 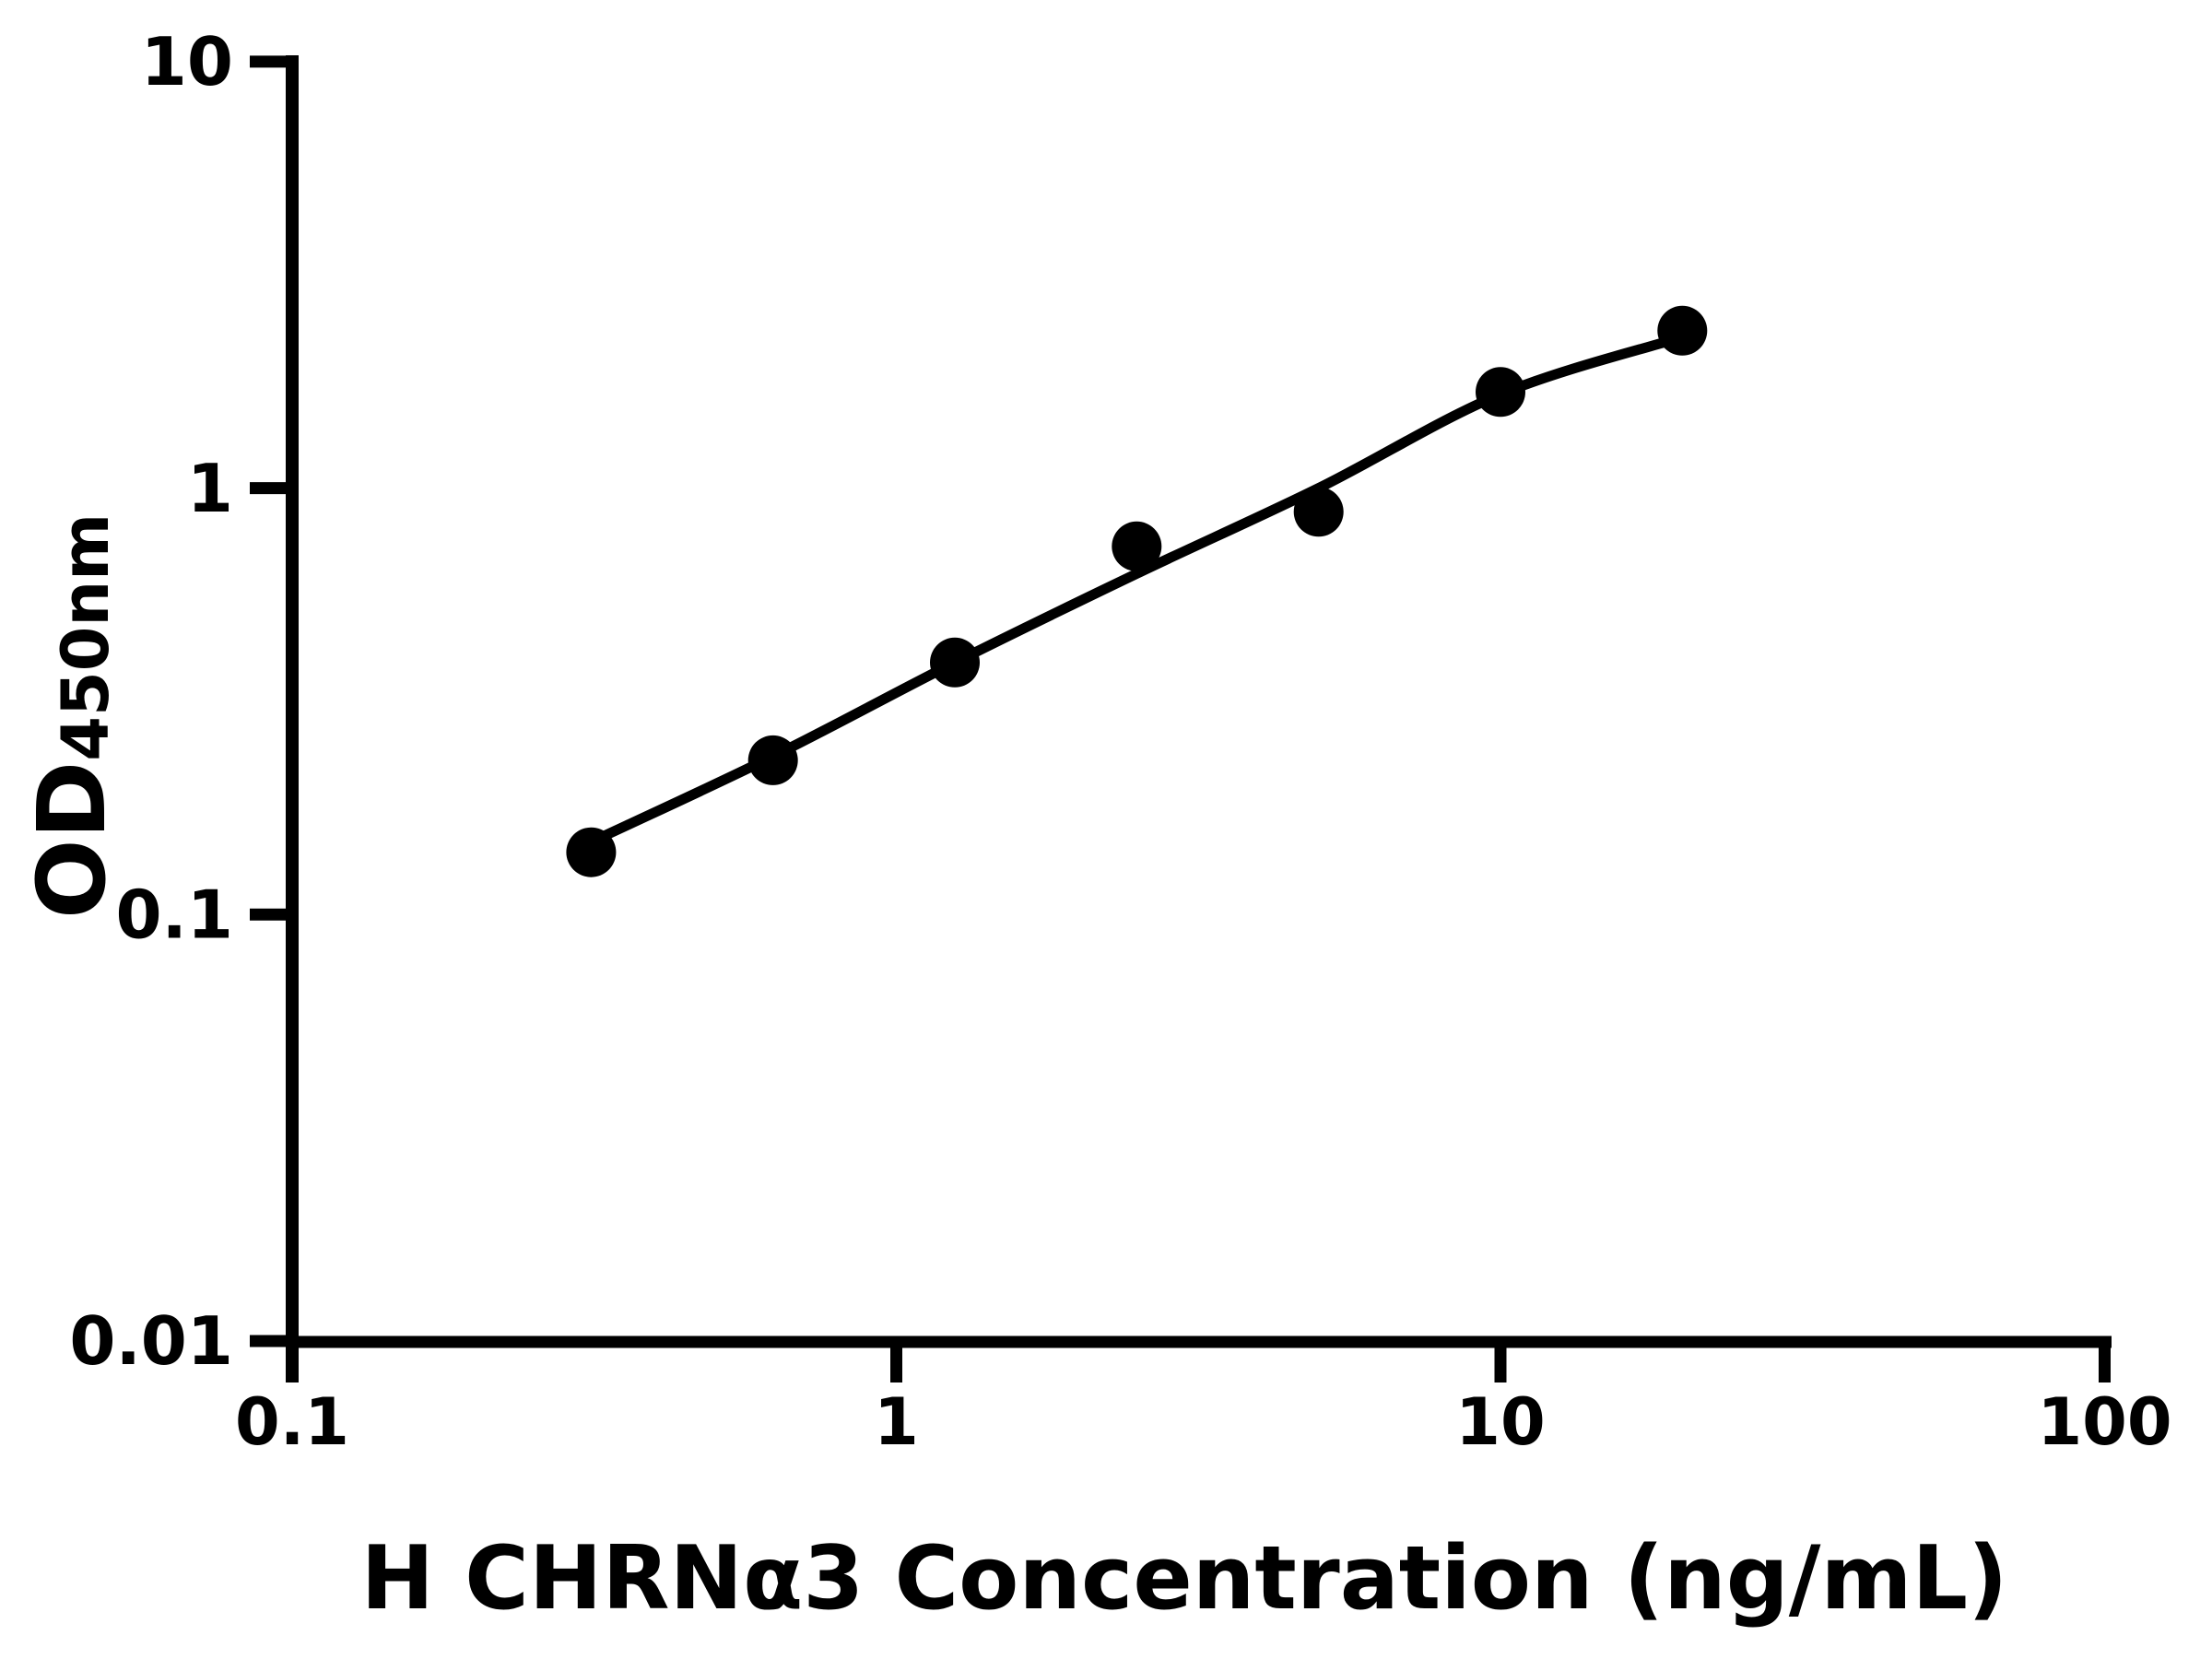 What do you see at coordinates (1184, 1579) in the screenshot?
I see `x-axis-title: H CHRNα3 Concentration (ng/mL)` at bounding box center [1184, 1579].